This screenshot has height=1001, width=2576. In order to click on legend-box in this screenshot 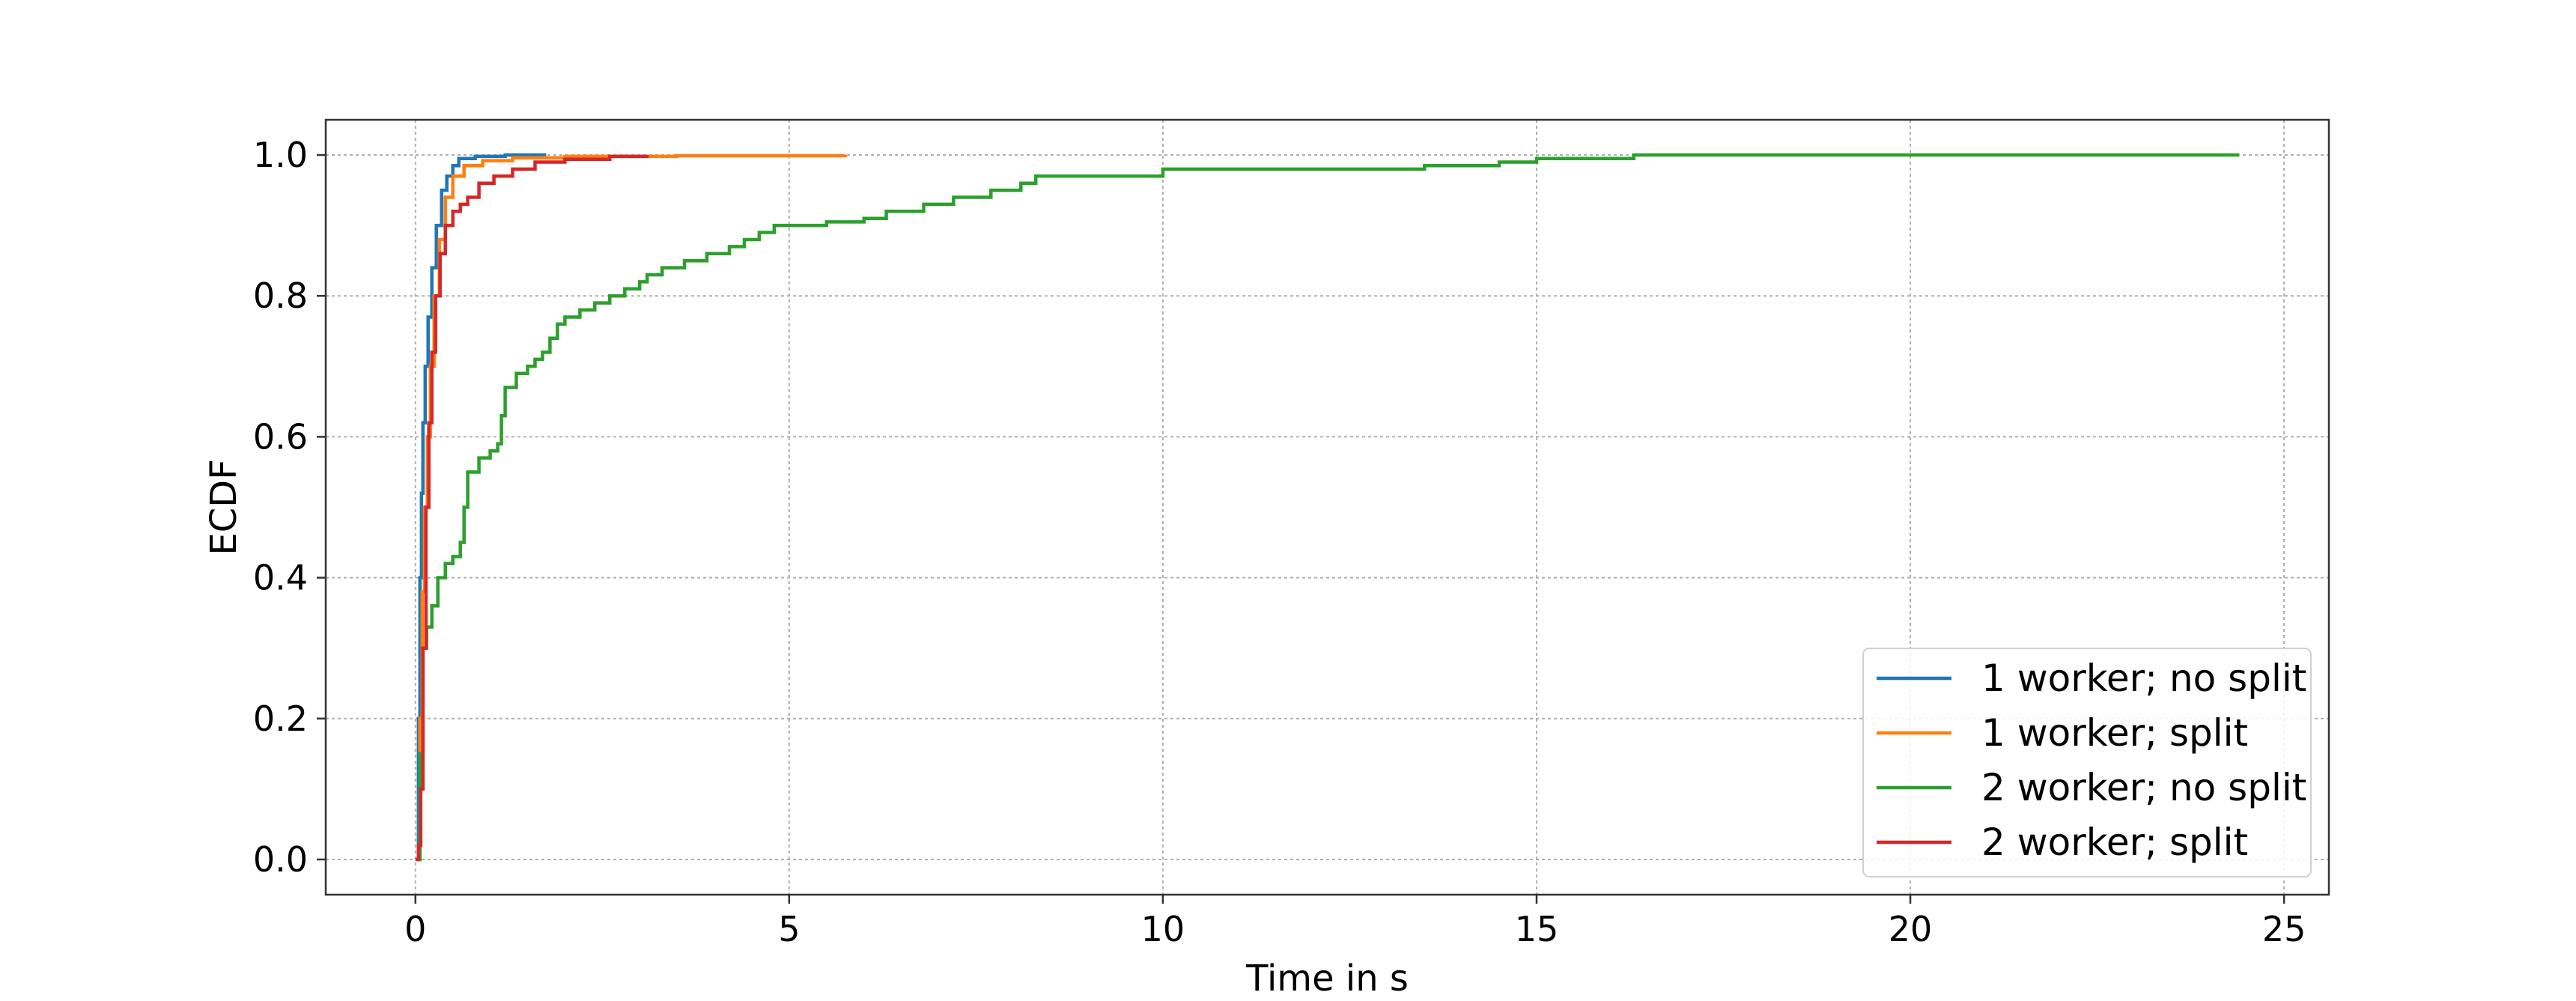, I will do `click(2087, 762)`.